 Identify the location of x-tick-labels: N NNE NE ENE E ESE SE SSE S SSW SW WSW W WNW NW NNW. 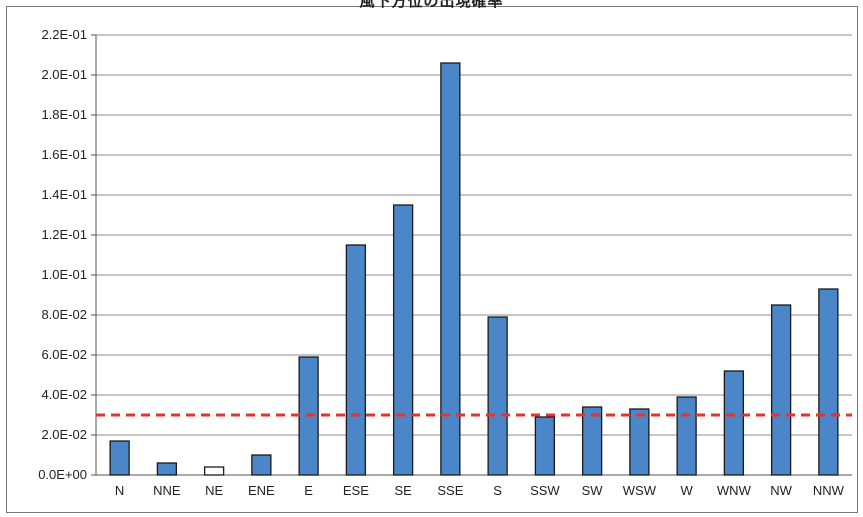
(480, 490).